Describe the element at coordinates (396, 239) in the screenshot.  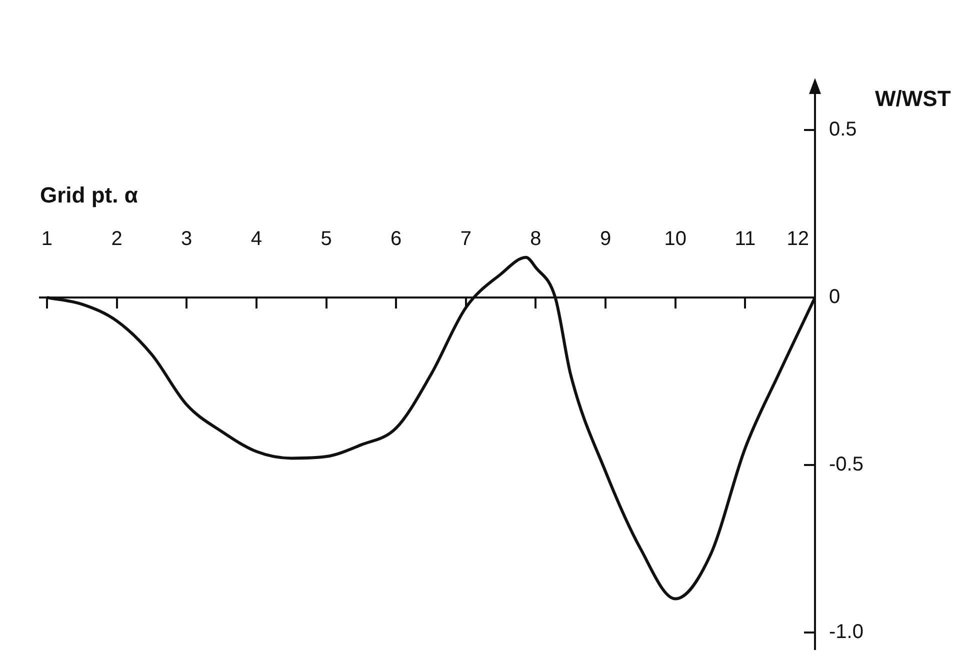
I see `x-tick-label: 6` at that location.